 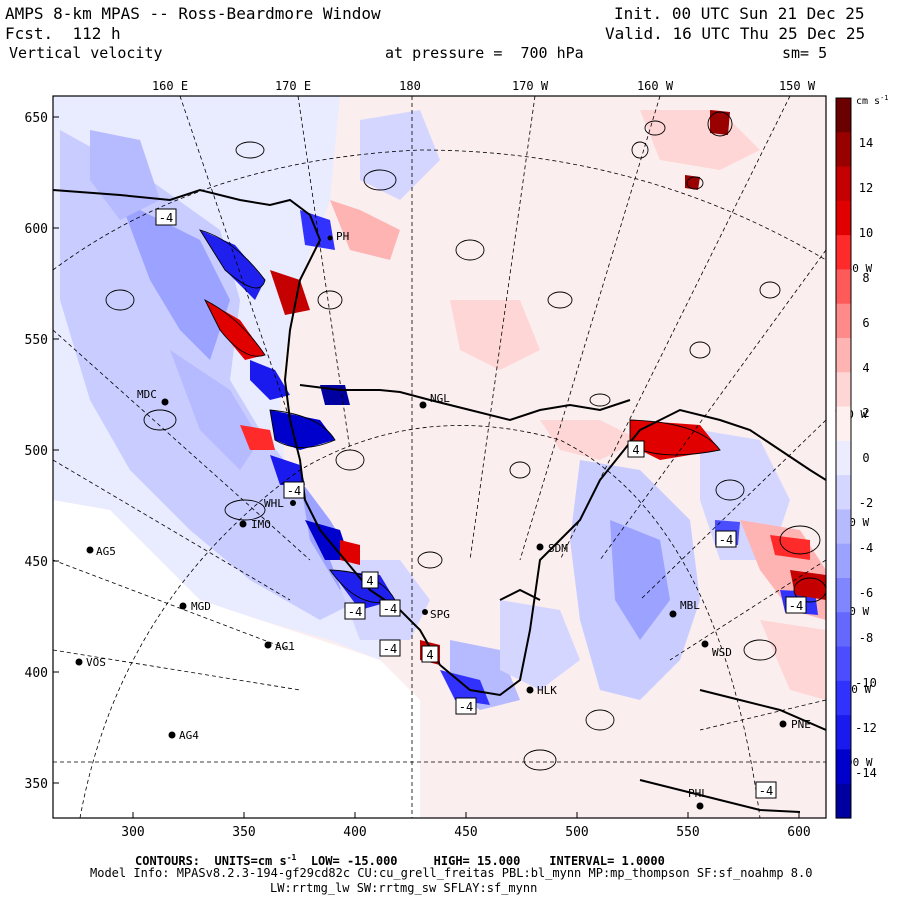 I want to click on station-ph: PH, so click(x=338, y=236).